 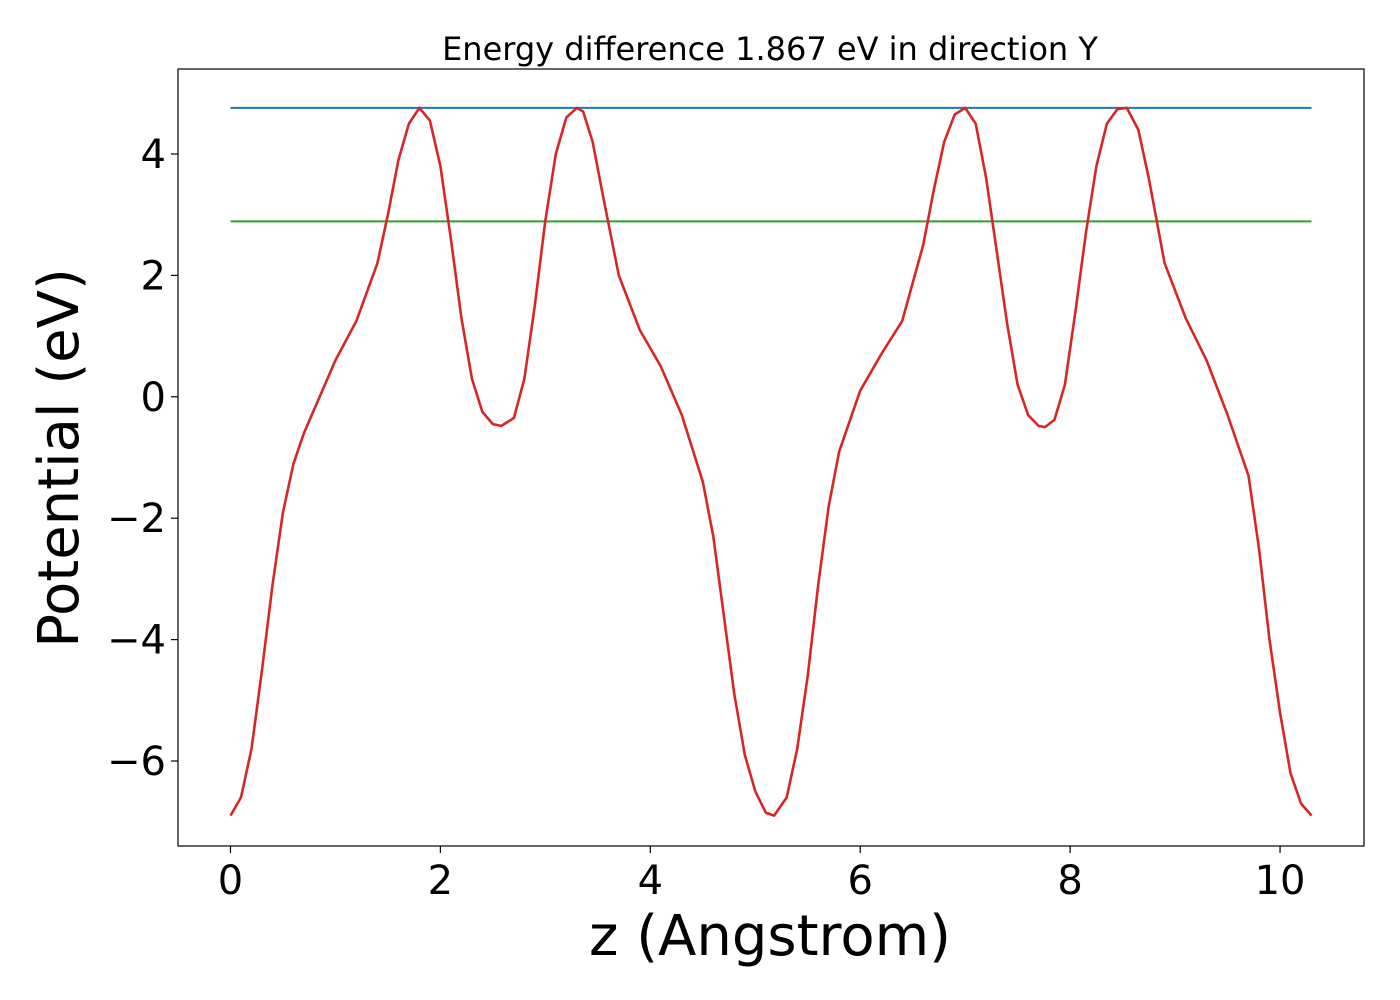 I want to click on y-axis-ticks: 4 2 0 −2 −4 −6, so click(x=142, y=458).